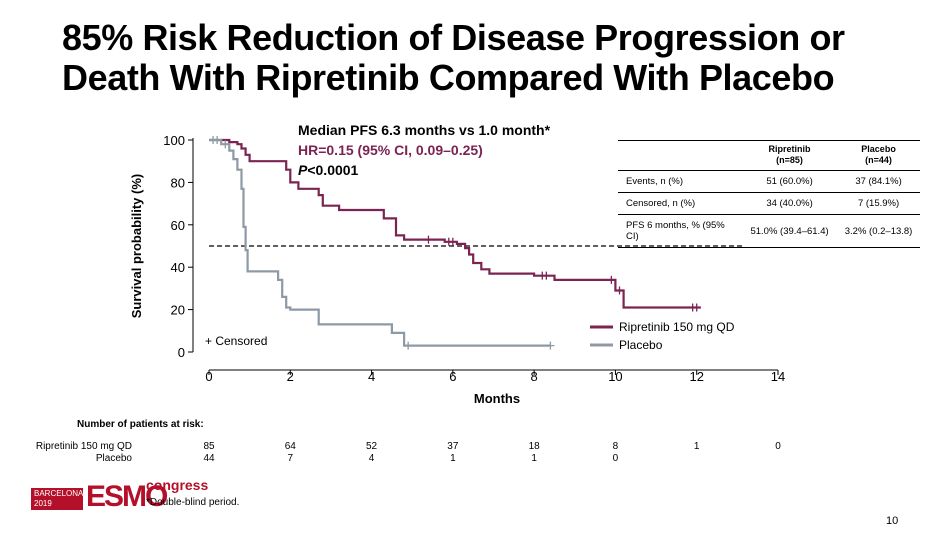 The image size is (944, 534). What do you see at coordinates (303, 170) in the screenshot?
I see `p-prefix: P` at bounding box center [303, 170].